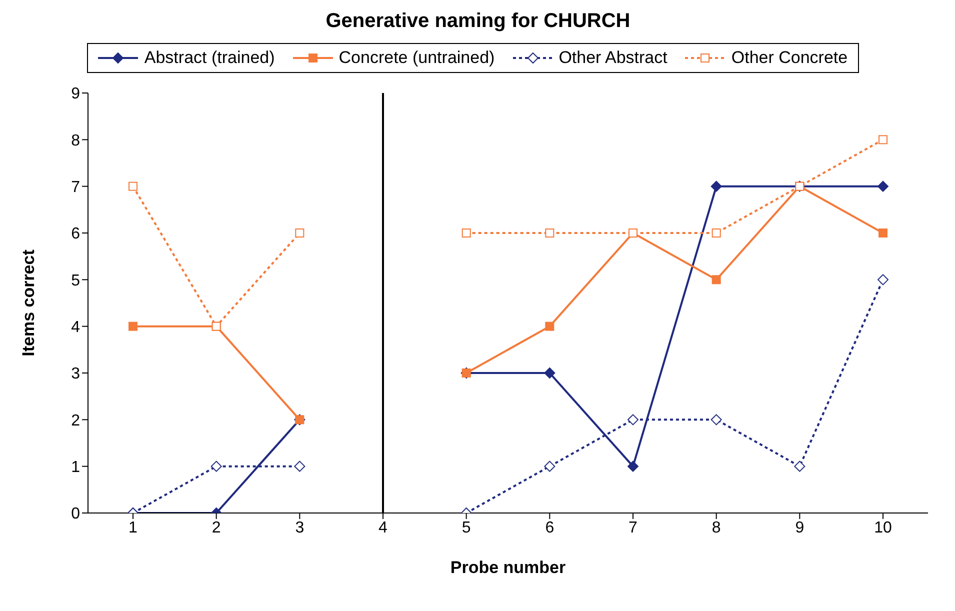 This screenshot has width=955, height=611. I want to click on x-tick-label: 9, so click(799, 527).